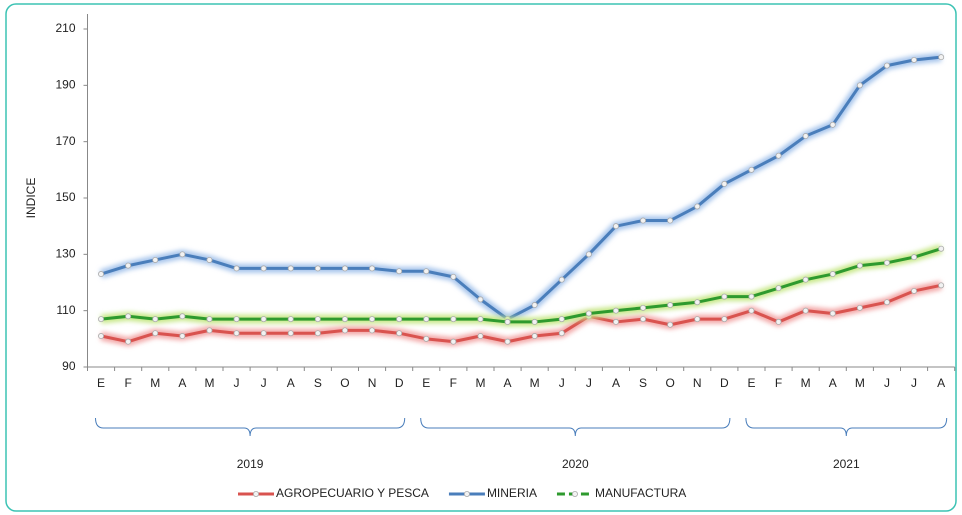 The height and width of the screenshot is (515, 962). I want to click on y-tick-label: 170, so click(65, 141).